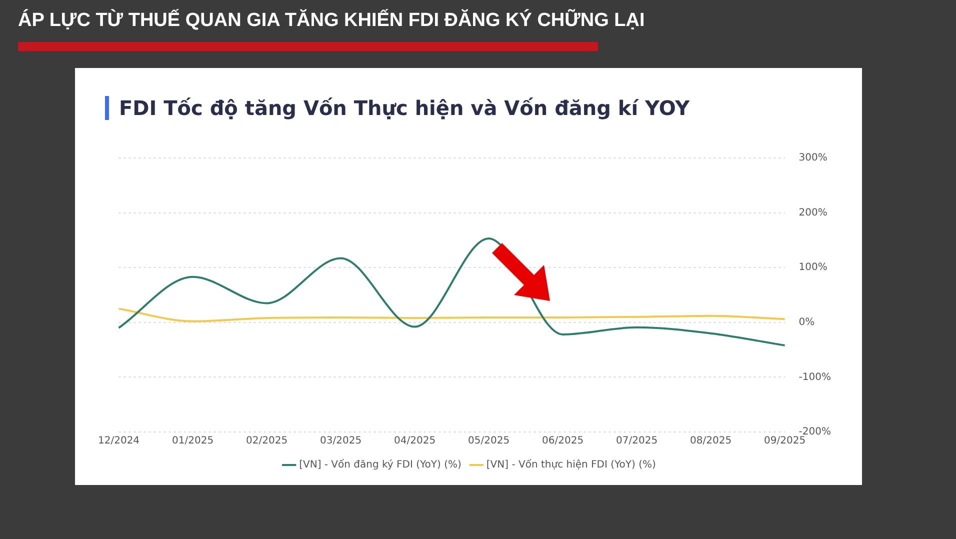 This screenshot has height=539, width=956. Describe the element at coordinates (267, 441) in the screenshot. I see `x-tick-label: 02/2025` at that location.